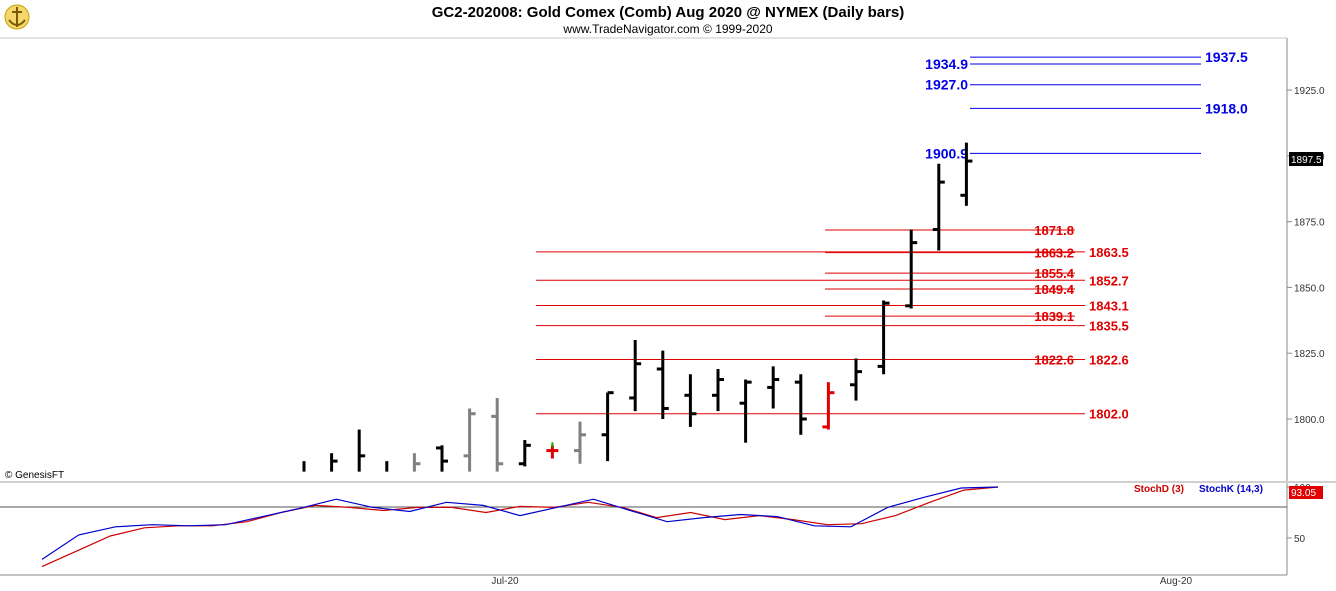  What do you see at coordinates (1309, 223) in the screenshot?
I see `price-tick-label: 1875.0` at bounding box center [1309, 223].